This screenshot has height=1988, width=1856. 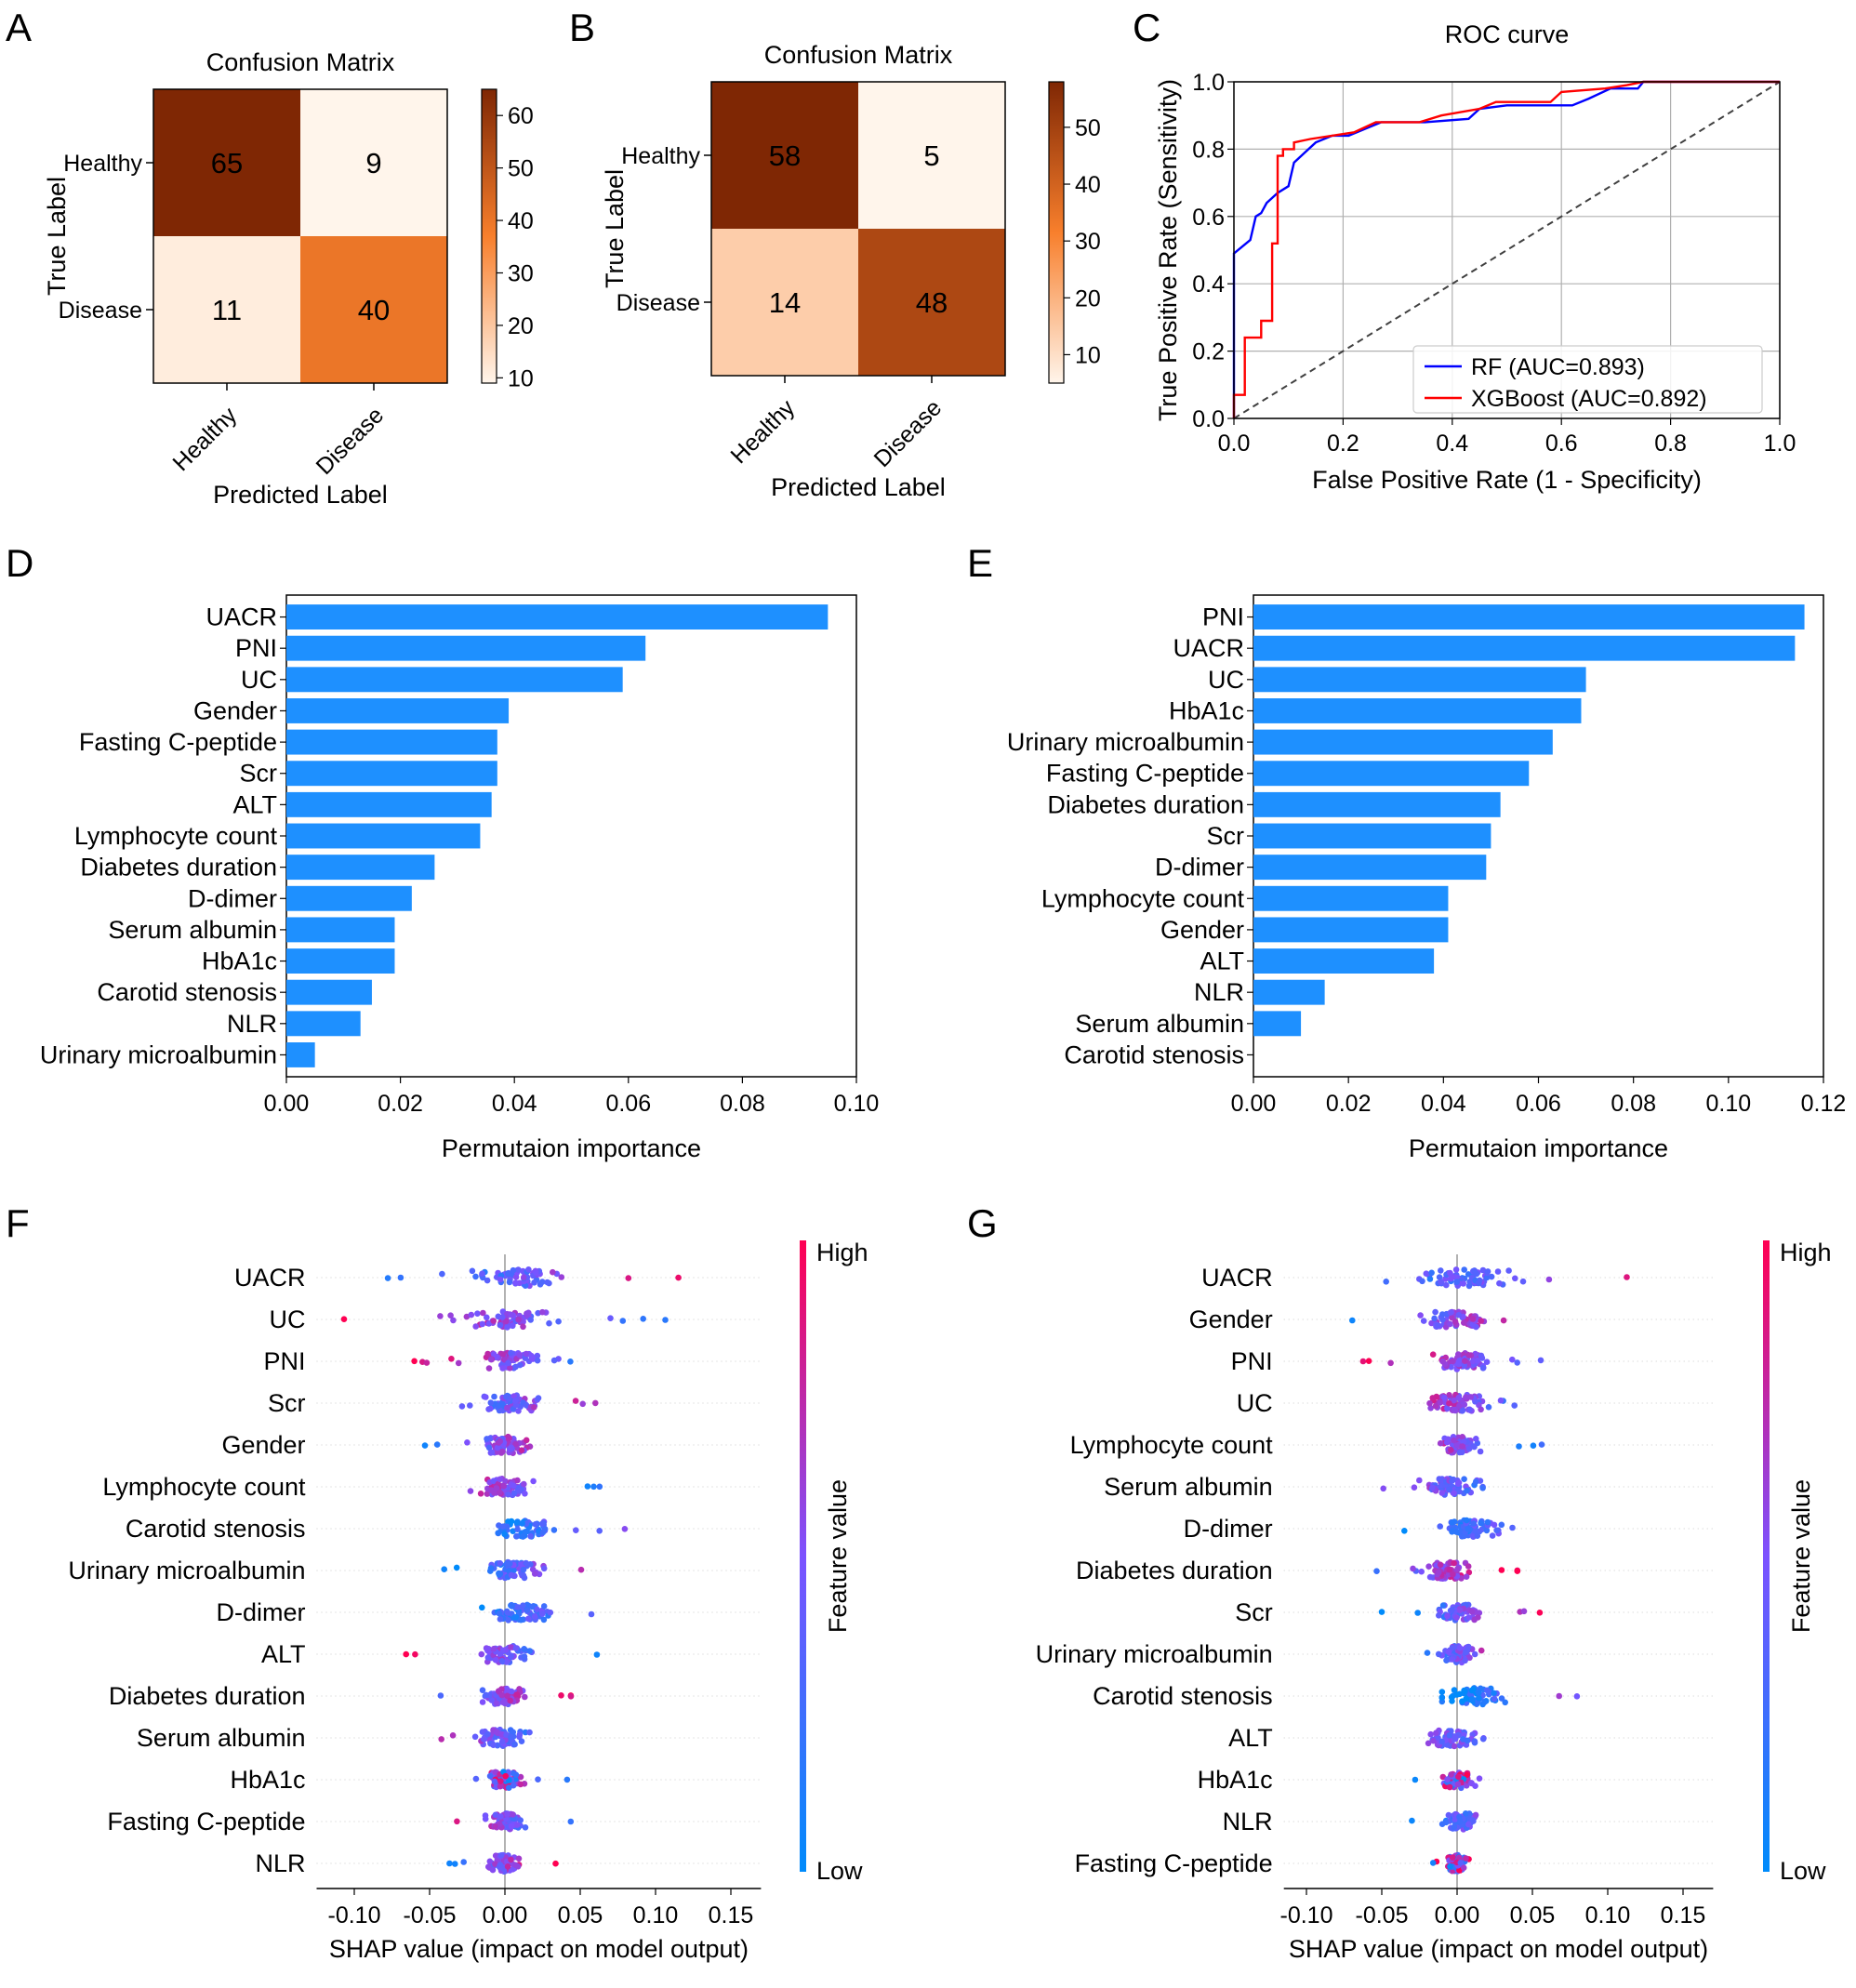 I want to click on cm-ylabel: True Label, so click(x=615, y=228).